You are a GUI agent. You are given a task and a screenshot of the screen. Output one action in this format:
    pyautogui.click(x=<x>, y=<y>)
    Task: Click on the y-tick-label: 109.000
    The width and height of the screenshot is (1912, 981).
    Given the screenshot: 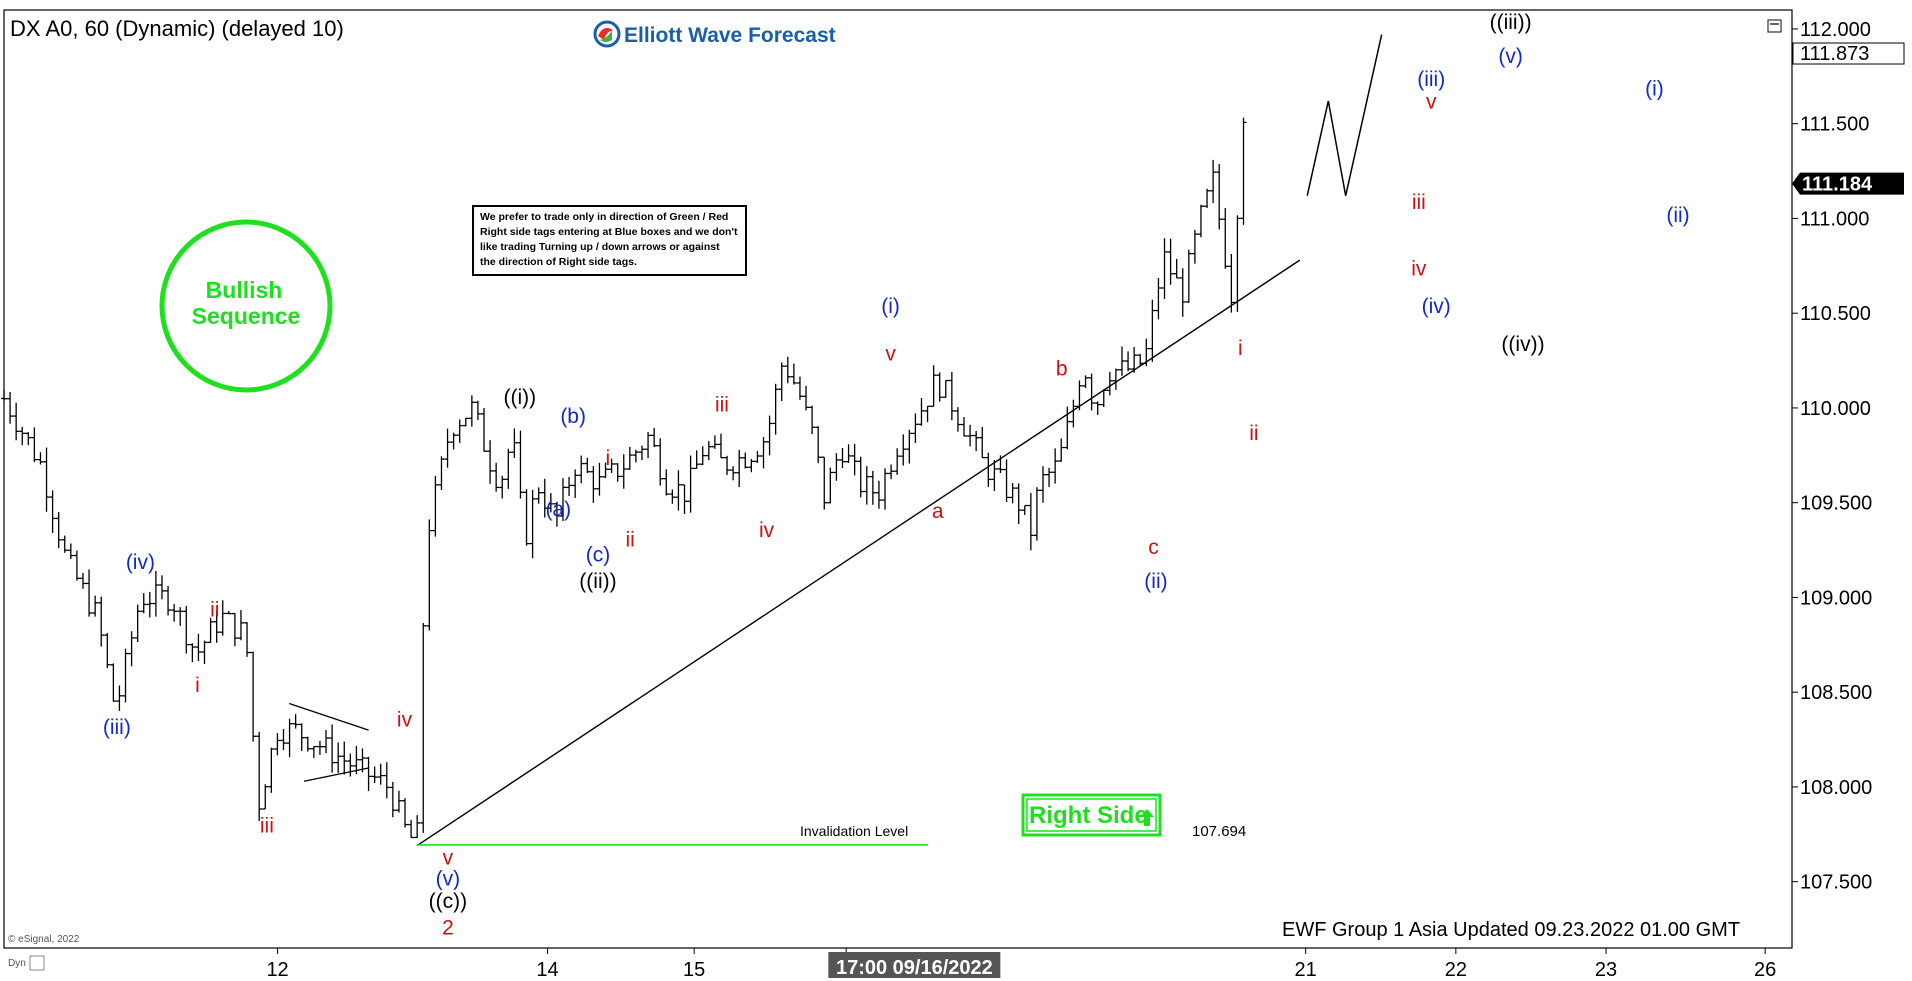 What is the action you would take?
    pyautogui.click(x=1836, y=598)
    